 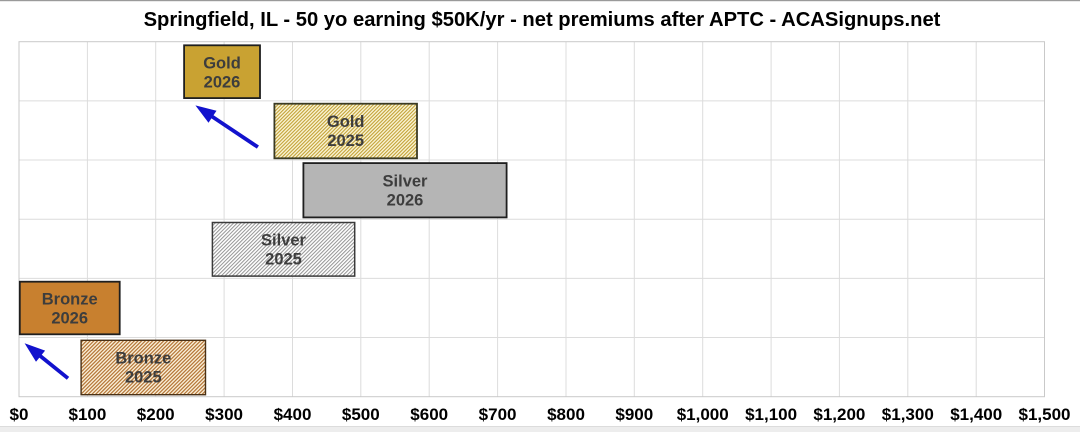 I want to click on svg-text: $300, so click(x=224, y=414).